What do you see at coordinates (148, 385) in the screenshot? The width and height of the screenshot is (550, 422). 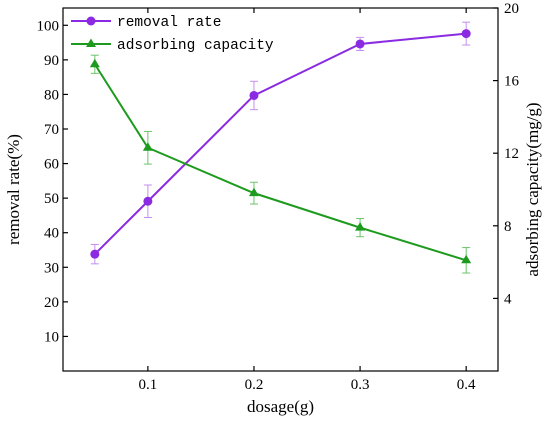 I see `x-tick-label: 0.1` at bounding box center [148, 385].